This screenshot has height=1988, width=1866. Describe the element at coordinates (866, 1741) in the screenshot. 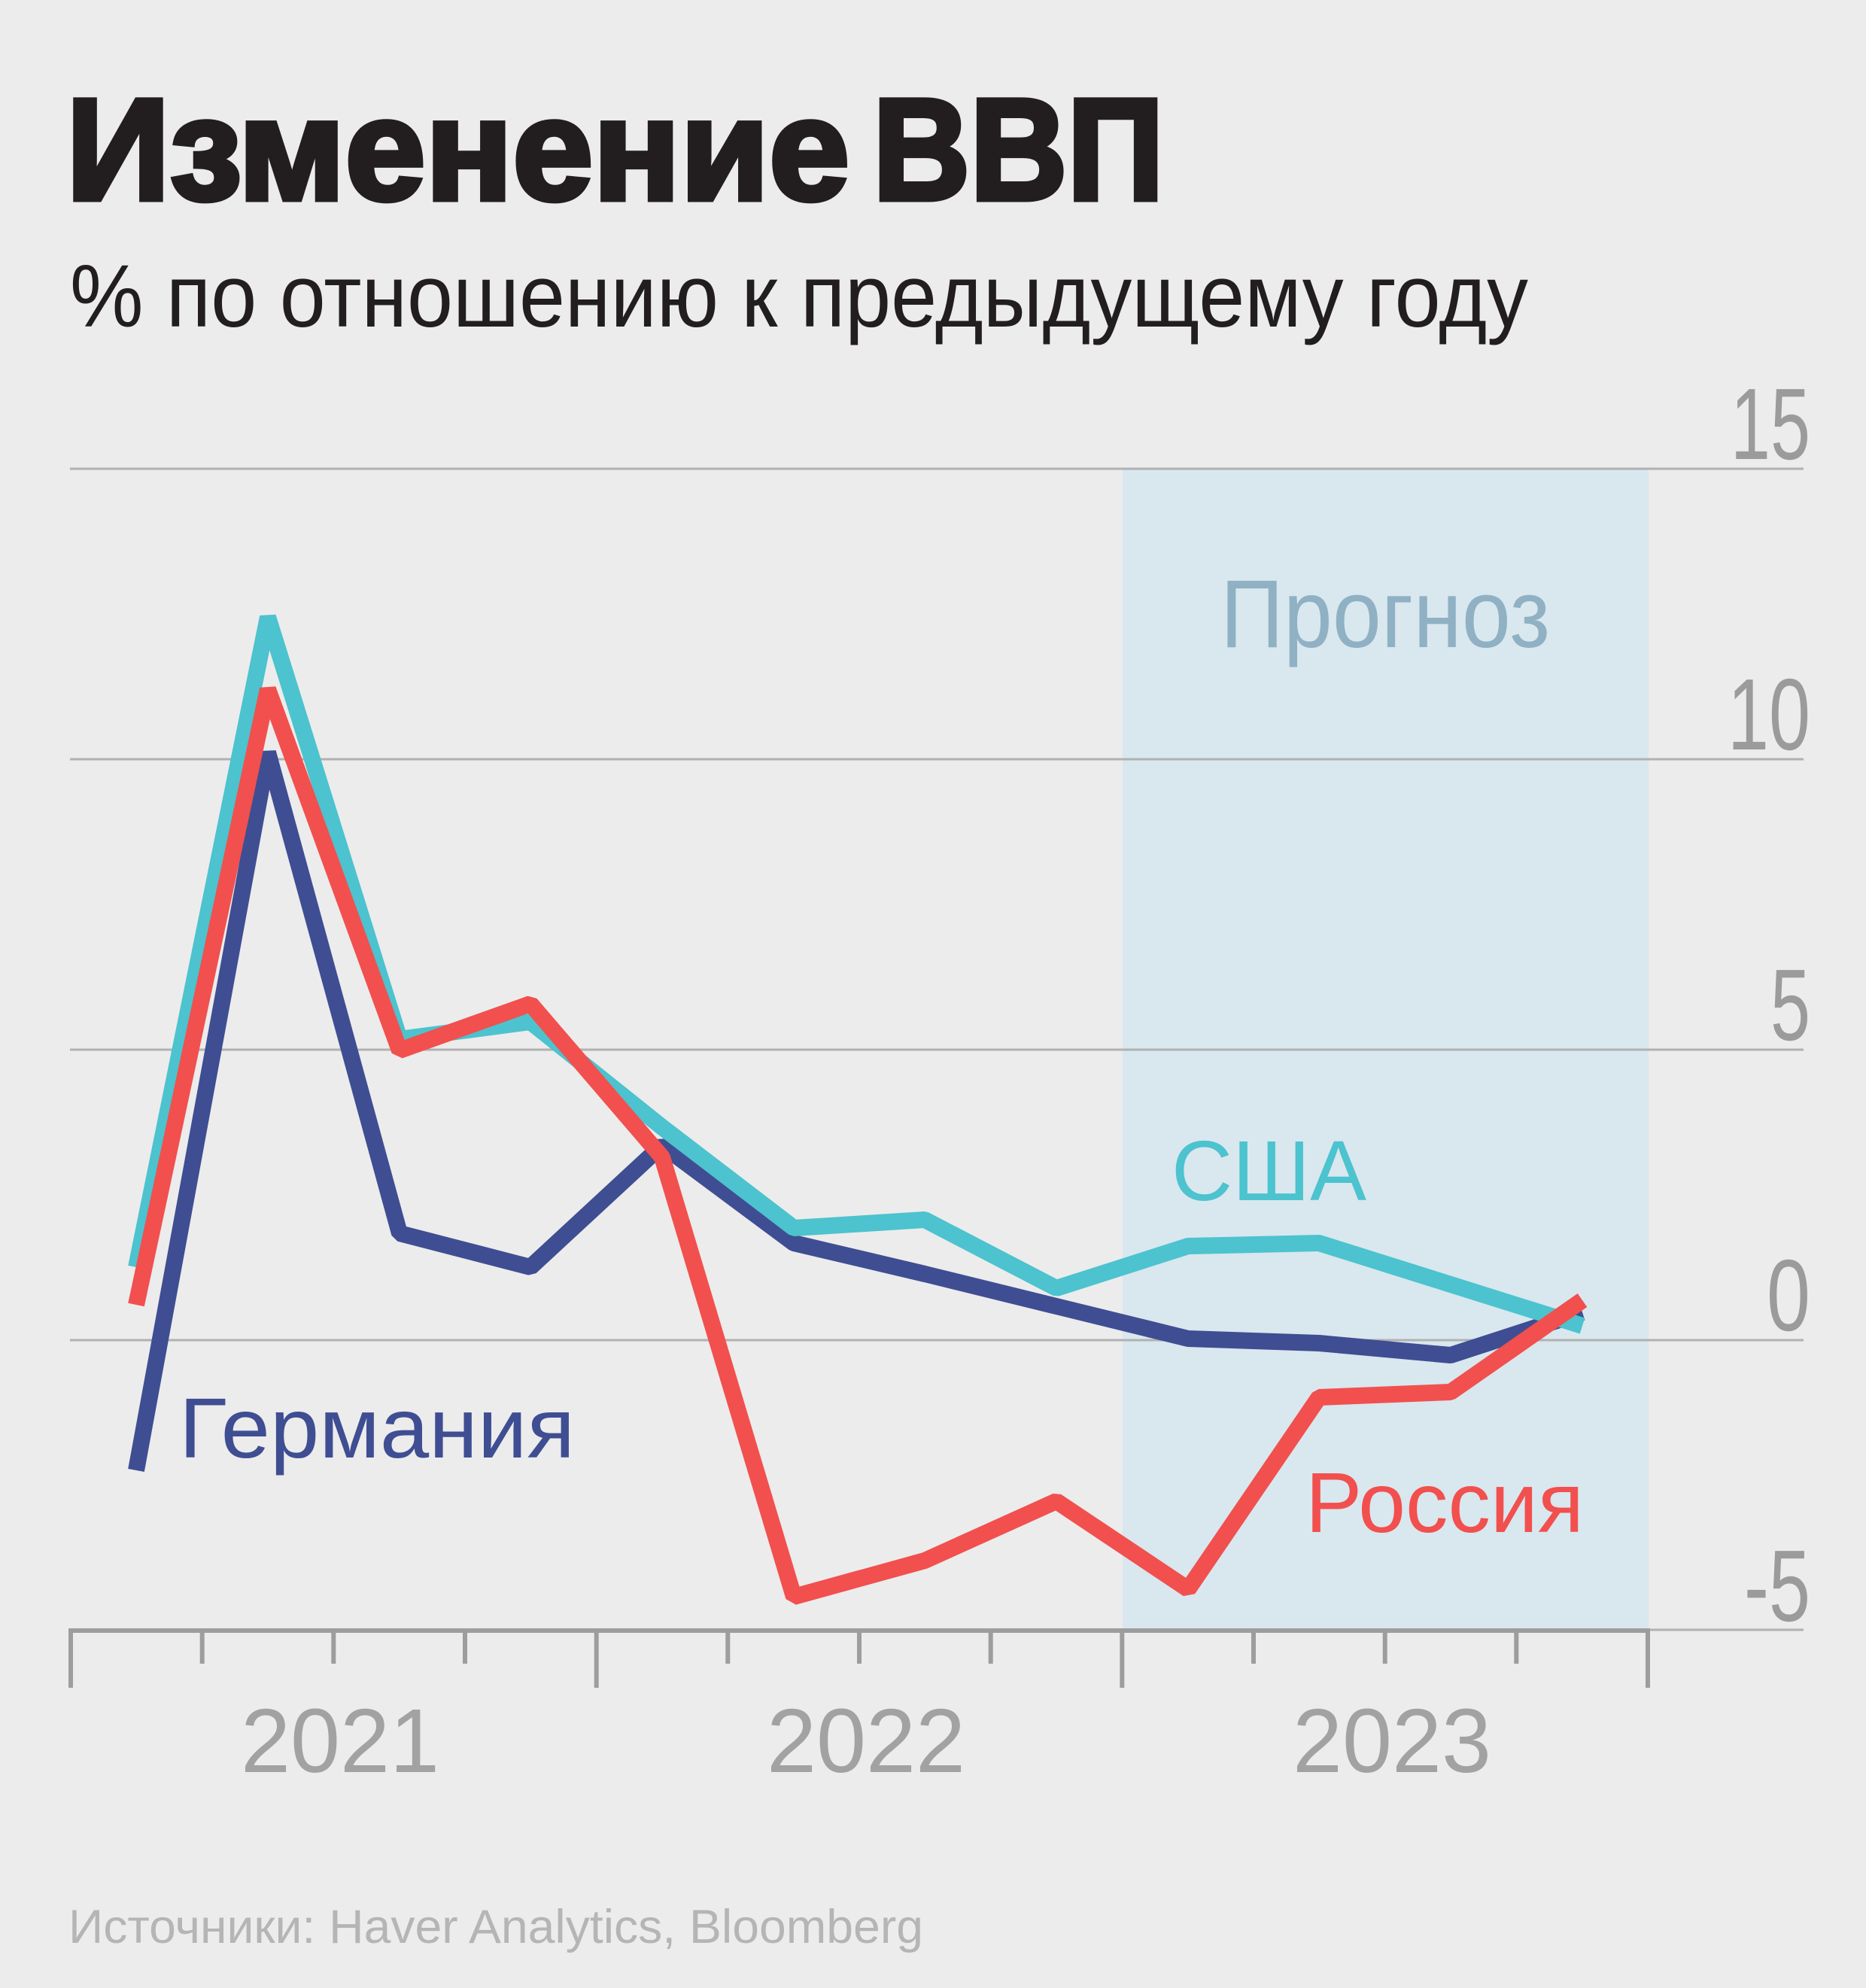

I see `svg-text: 2022` at that location.